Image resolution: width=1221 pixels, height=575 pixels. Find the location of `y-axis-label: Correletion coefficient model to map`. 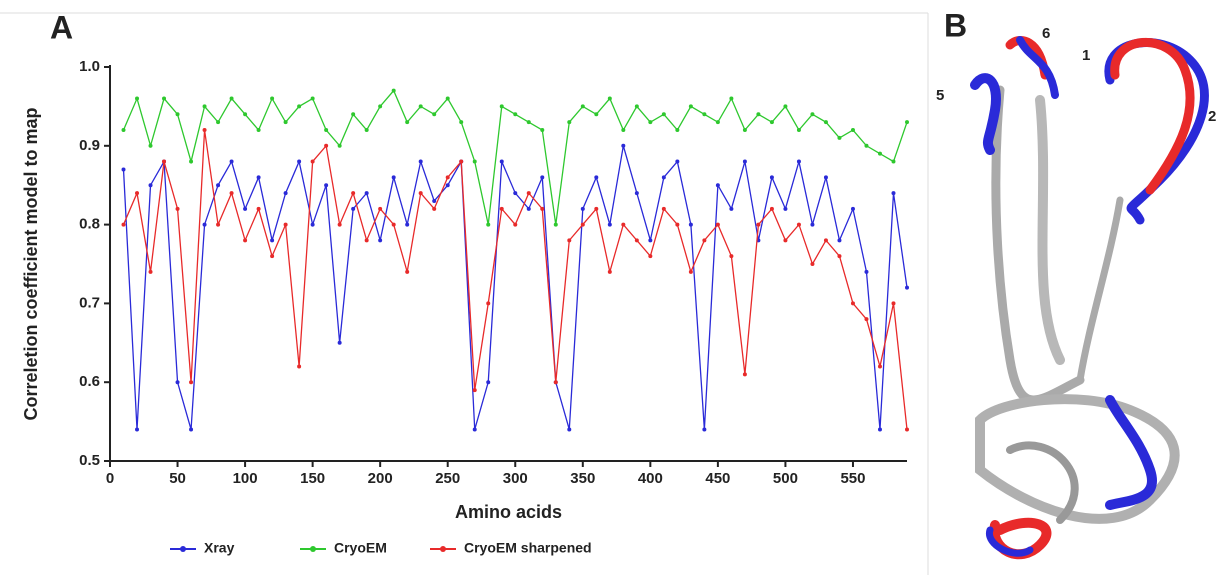

y-axis-label: Correletion coefficient model to map is located at coordinates (31, 263).